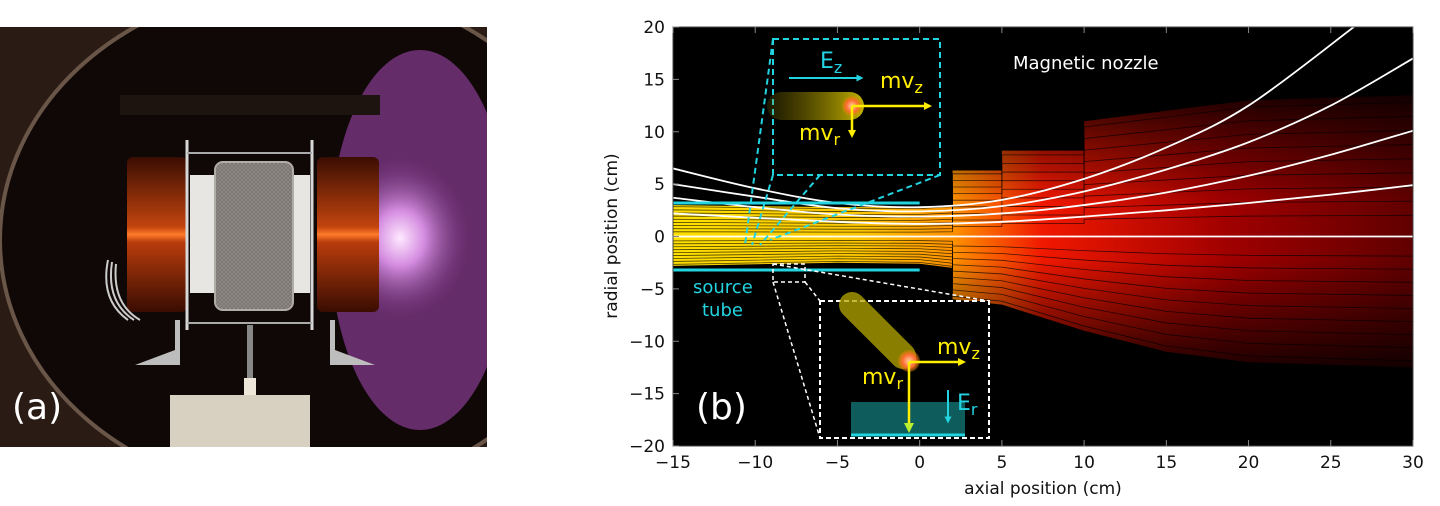  Describe the element at coordinates (831, 63) in the screenshot. I see `ez-label: Ez` at that location.